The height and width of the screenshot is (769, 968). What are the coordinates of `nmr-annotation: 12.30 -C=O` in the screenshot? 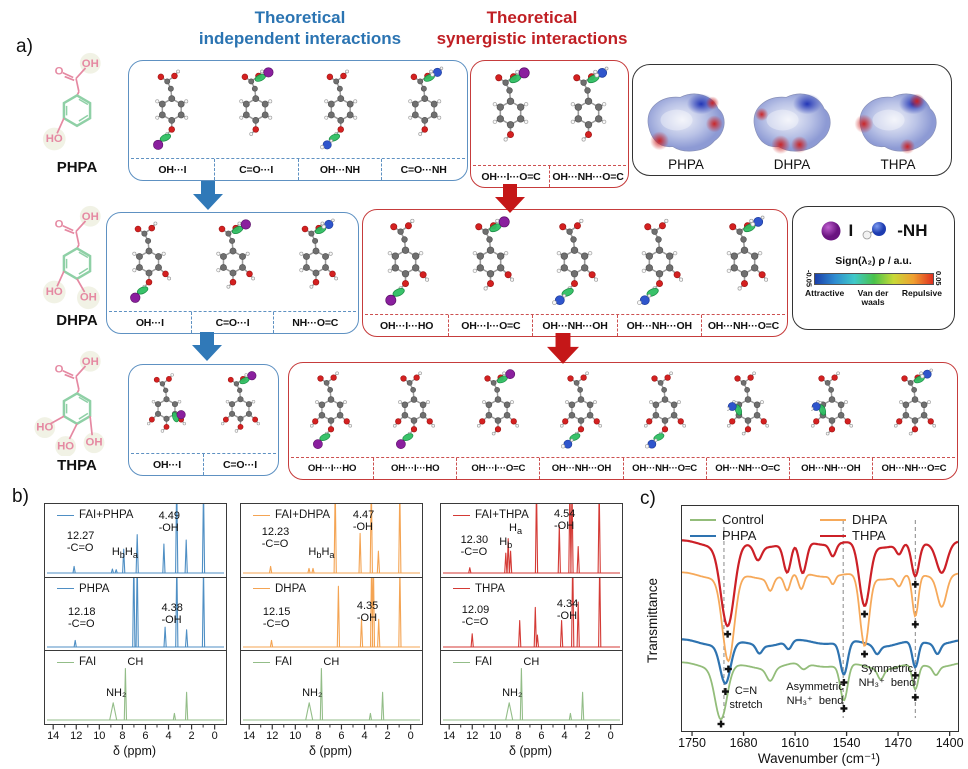 It's located at (475, 546).